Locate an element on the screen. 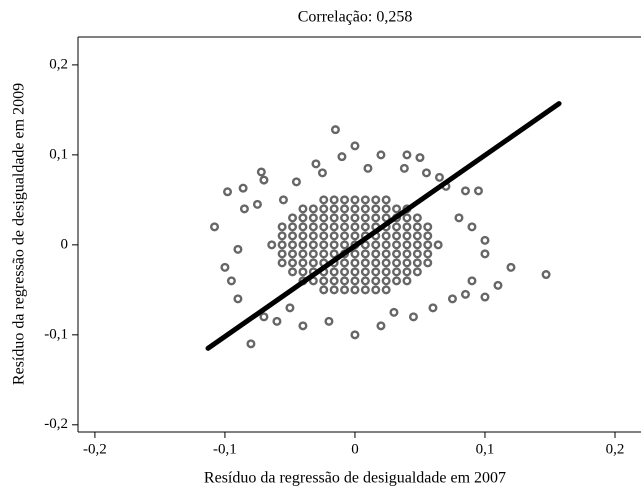 This screenshot has height=490, width=641. y-tick-label: 0,2 is located at coordinates (58, 64).